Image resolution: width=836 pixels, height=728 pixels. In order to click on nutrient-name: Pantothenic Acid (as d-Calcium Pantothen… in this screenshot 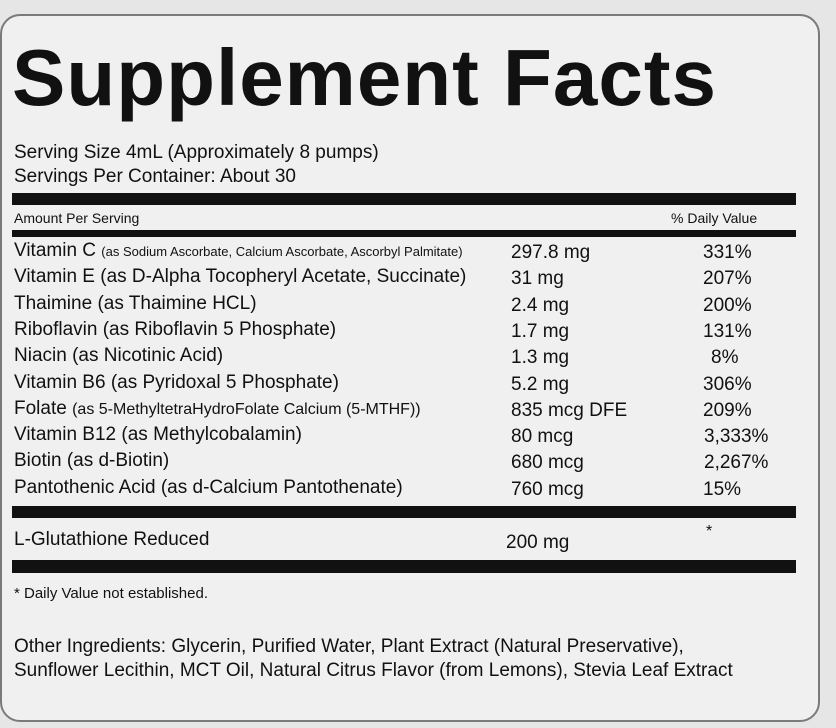, I will do `click(208, 487)`.